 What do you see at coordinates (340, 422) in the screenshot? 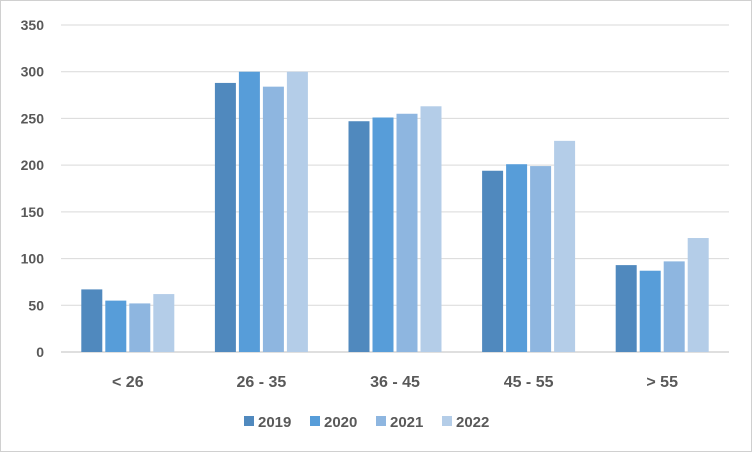
I see `legend-label: 2020` at bounding box center [340, 422].